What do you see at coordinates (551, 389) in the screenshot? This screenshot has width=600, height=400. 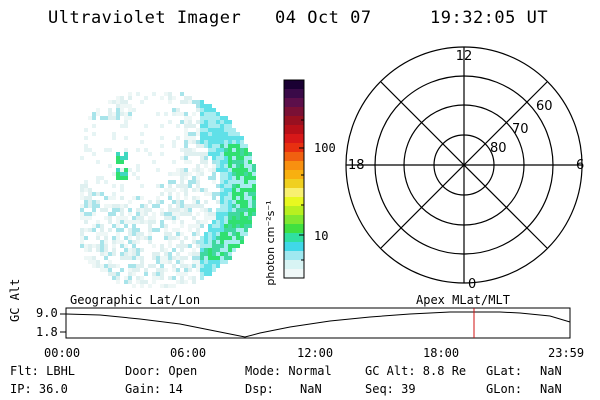 I see `info-glon-value: NaN` at bounding box center [551, 389].